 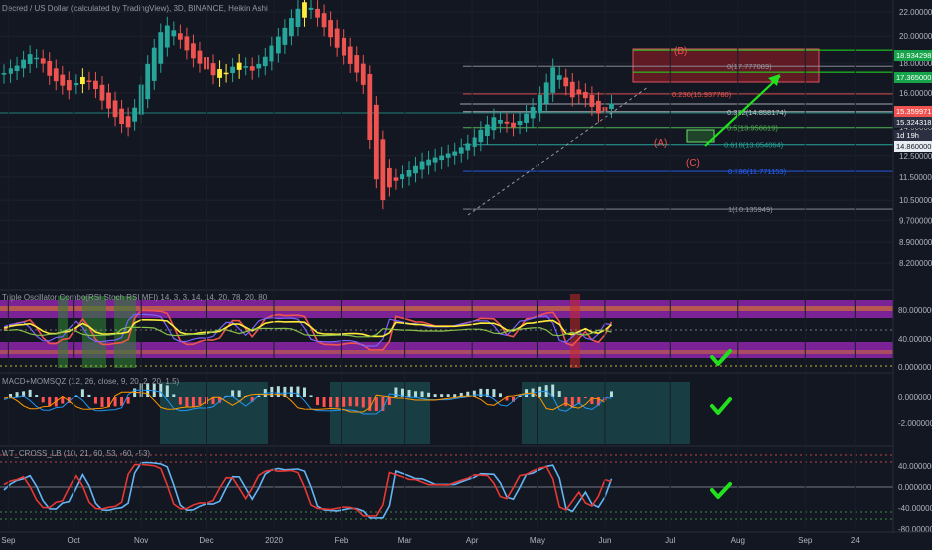 I want to click on price-tick-label: 16.000000, so click(x=915, y=93).